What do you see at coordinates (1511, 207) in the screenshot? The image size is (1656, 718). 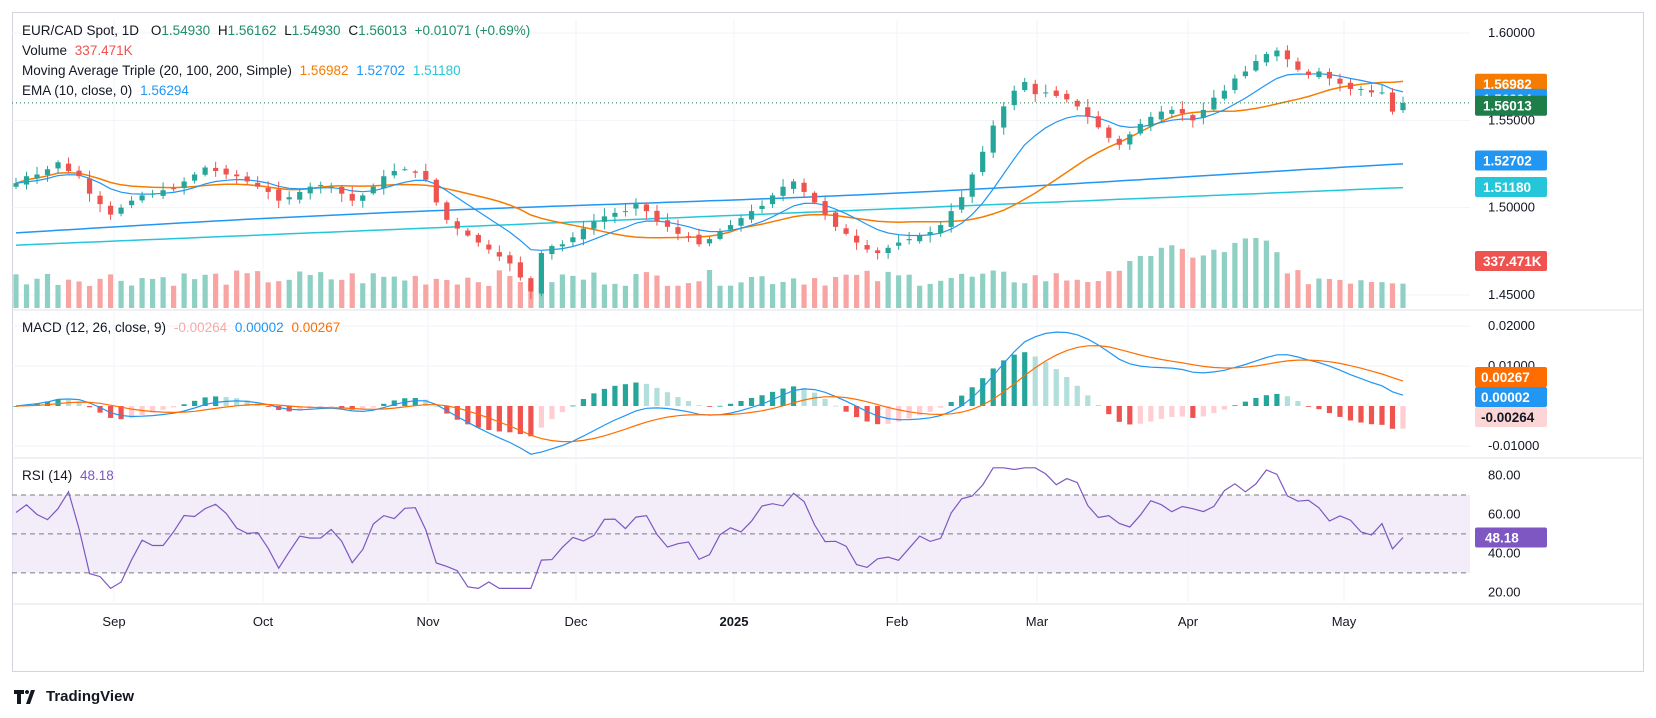 I see `price-tick-label: 1.50000` at bounding box center [1511, 207].